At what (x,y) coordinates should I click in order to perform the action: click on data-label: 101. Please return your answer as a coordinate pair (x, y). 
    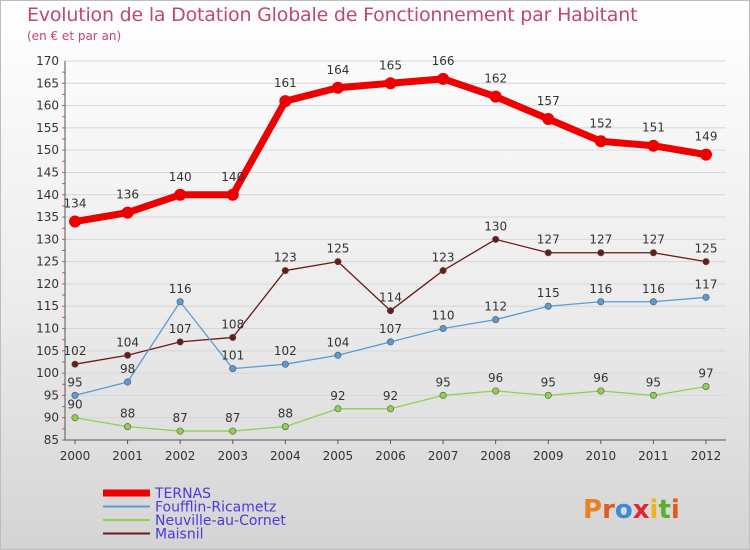
    Looking at the image, I should click on (232, 356).